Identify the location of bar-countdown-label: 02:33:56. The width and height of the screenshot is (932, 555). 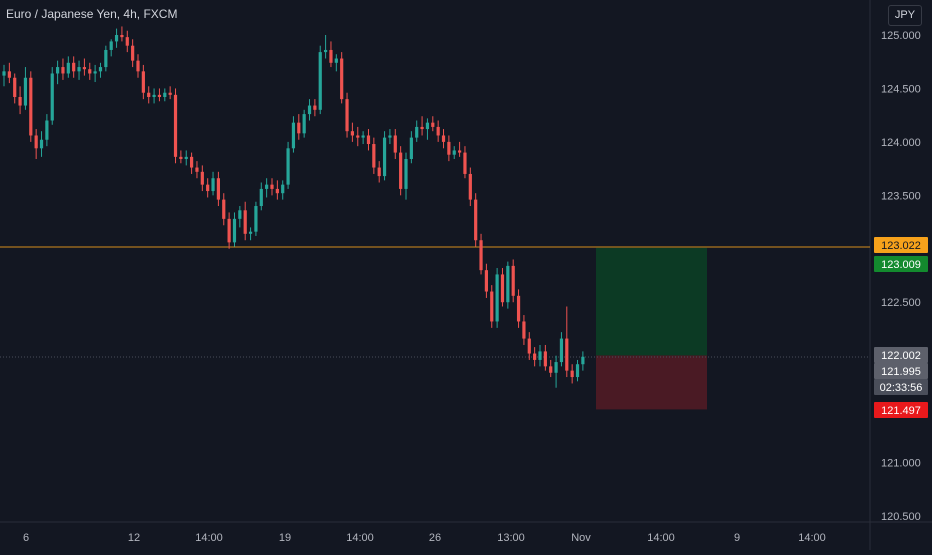
(901, 388).